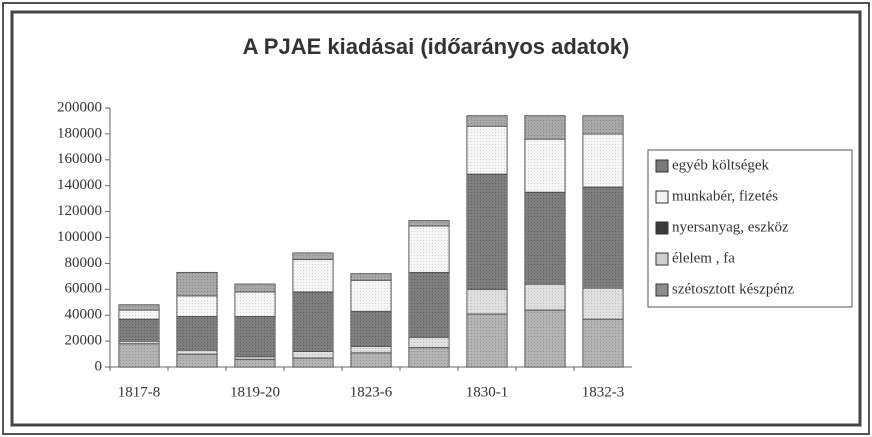 The width and height of the screenshot is (872, 437). Describe the element at coordinates (84, 263) in the screenshot. I see `y-tick-label: 80000` at that location.